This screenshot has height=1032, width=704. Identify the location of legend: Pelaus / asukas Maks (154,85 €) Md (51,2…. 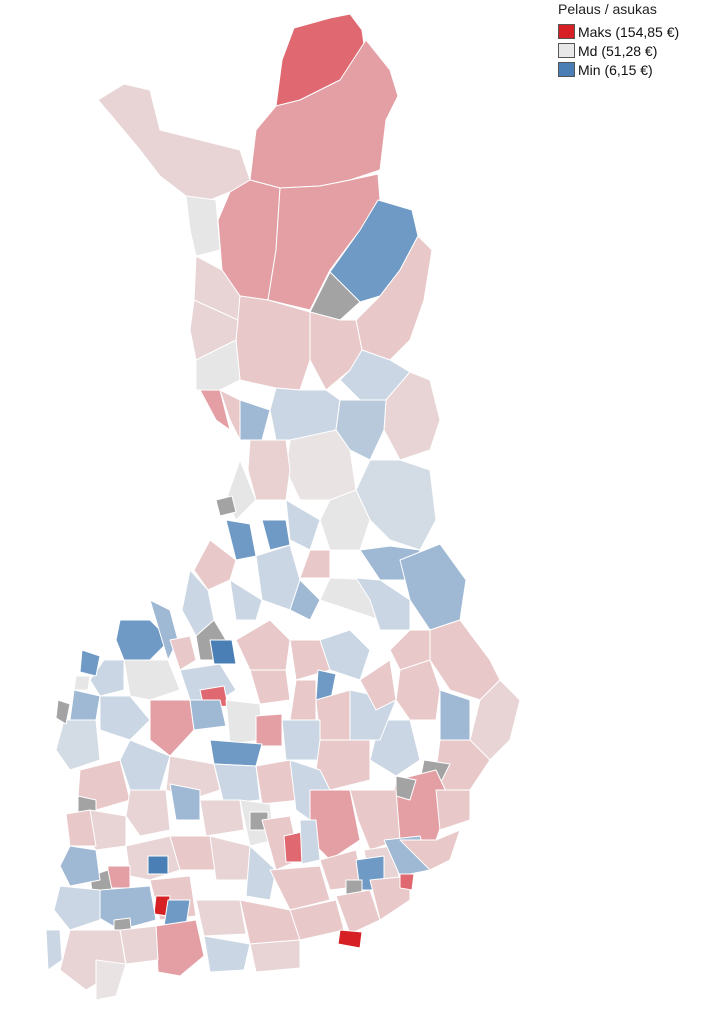
(618, 40).